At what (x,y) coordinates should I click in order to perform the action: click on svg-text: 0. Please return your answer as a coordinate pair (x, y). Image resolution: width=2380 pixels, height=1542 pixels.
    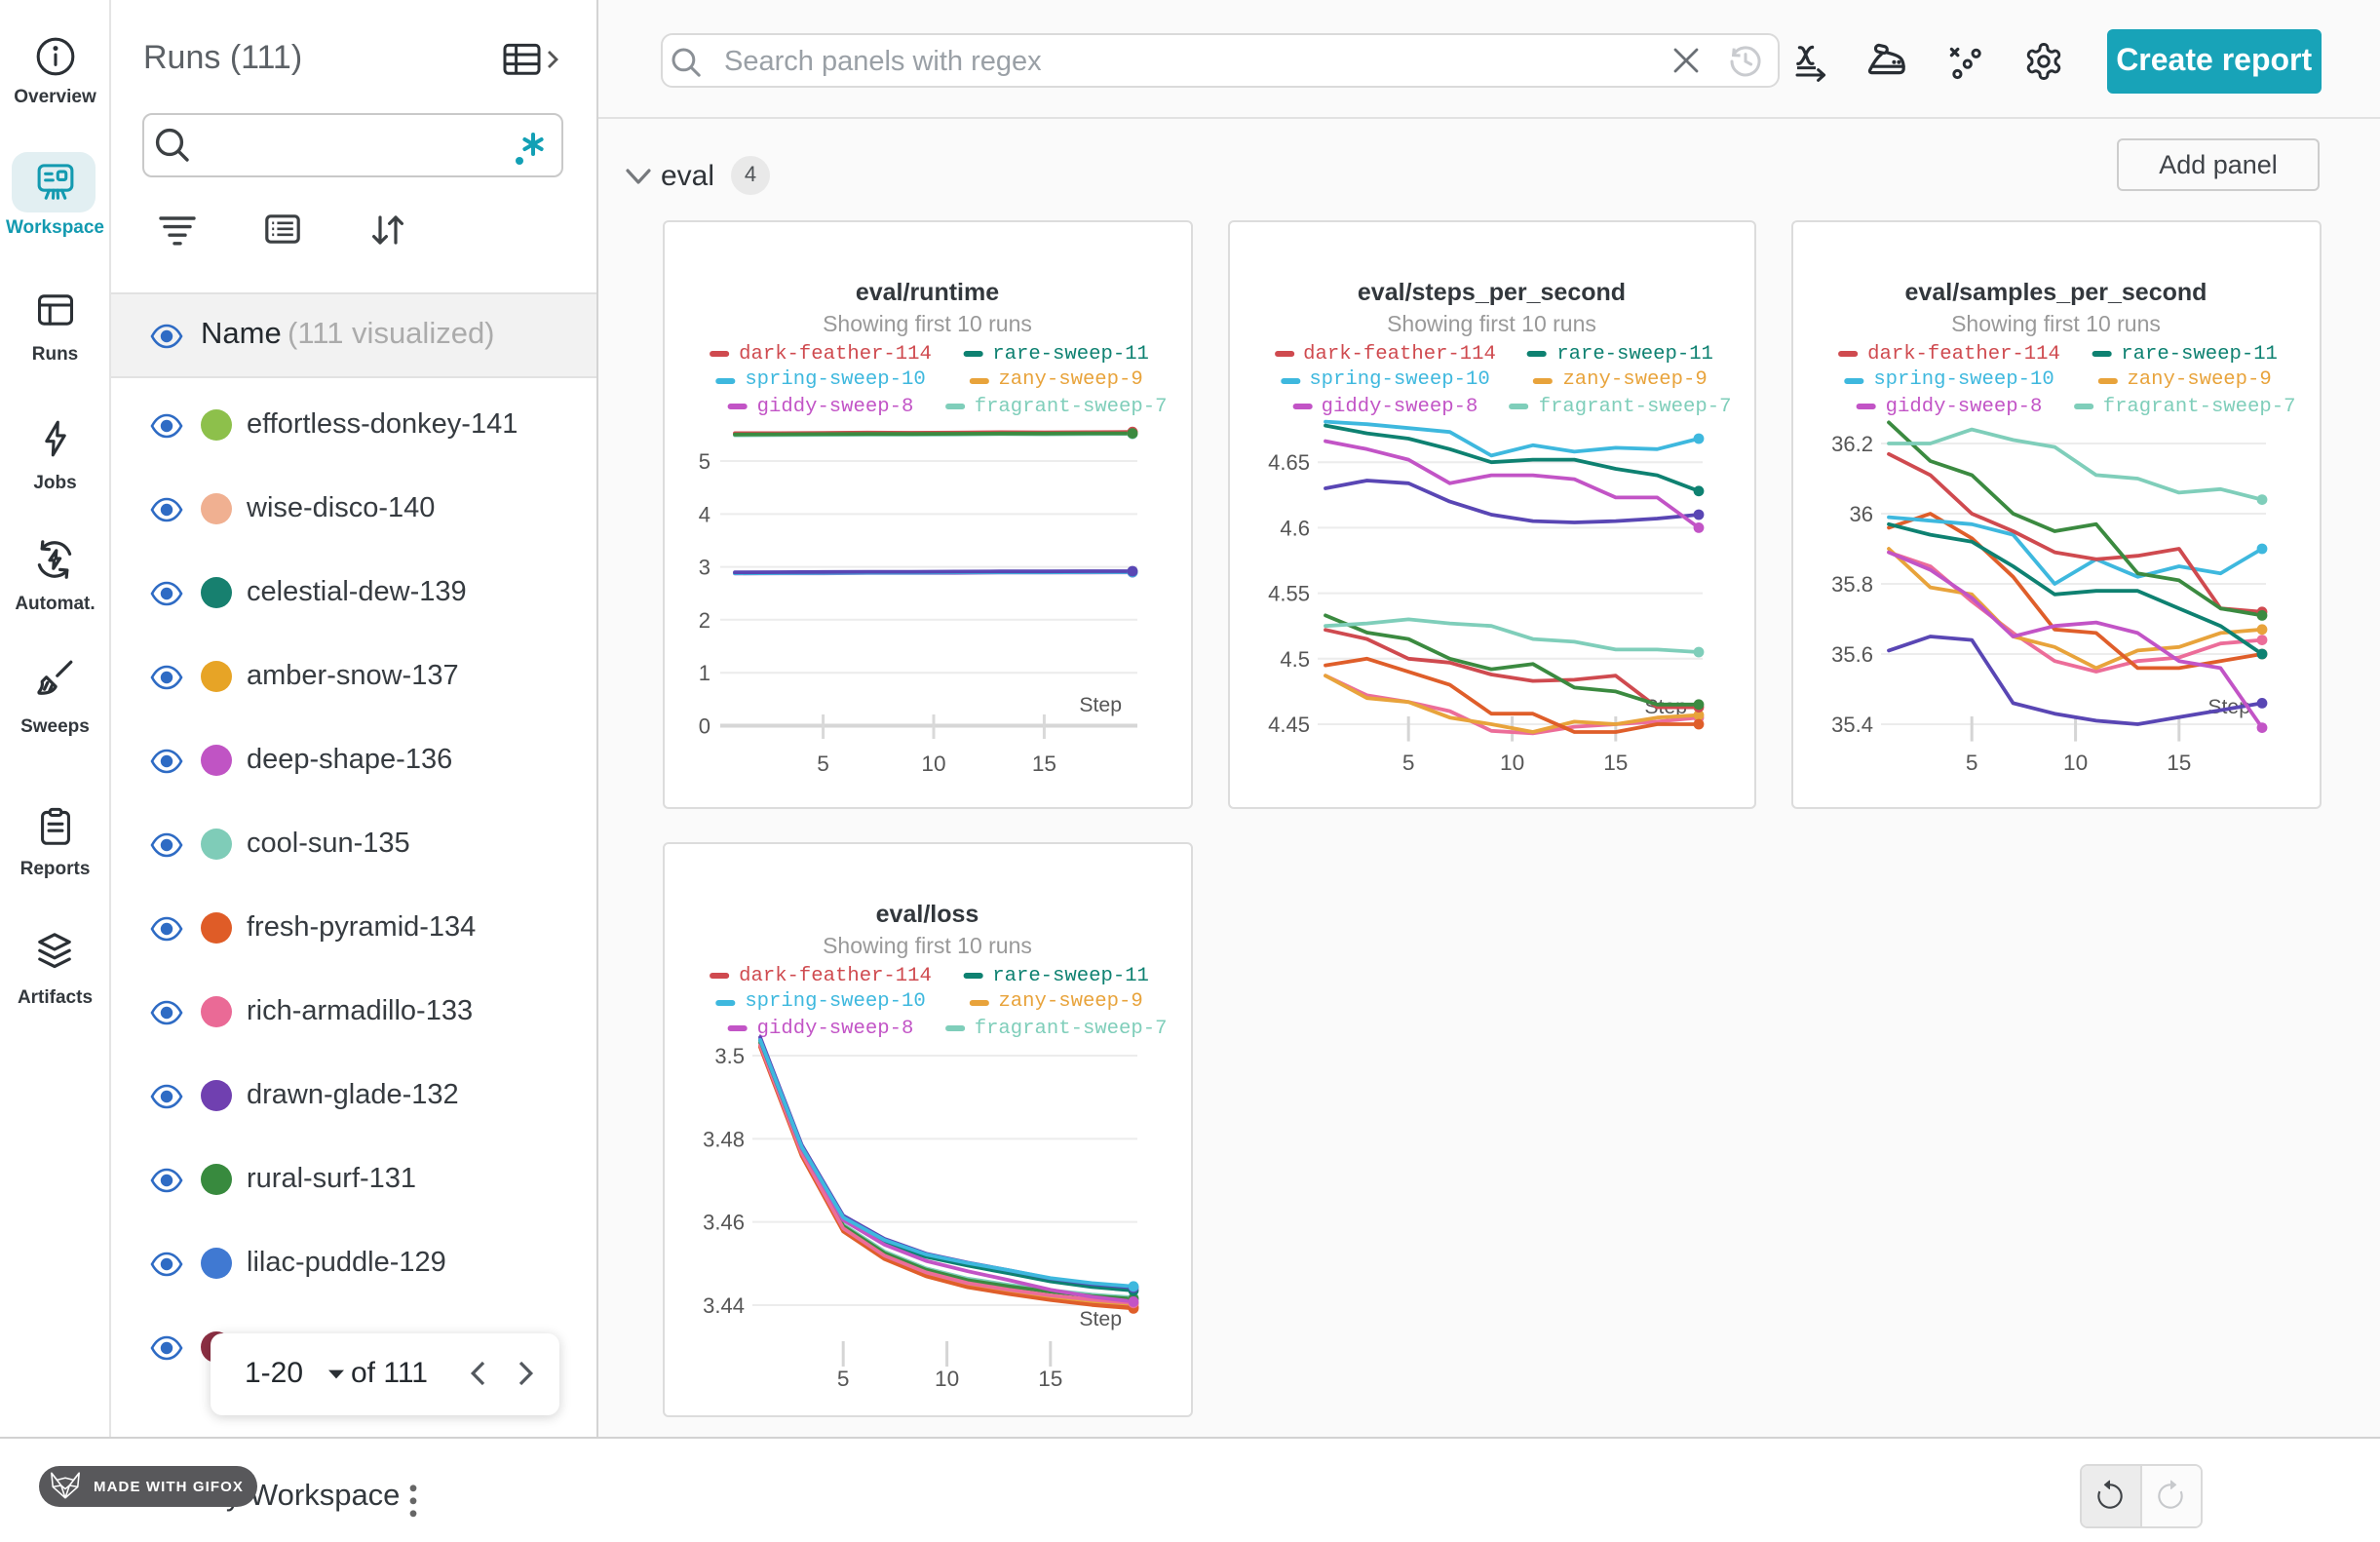
    Looking at the image, I should click on (704, 725).